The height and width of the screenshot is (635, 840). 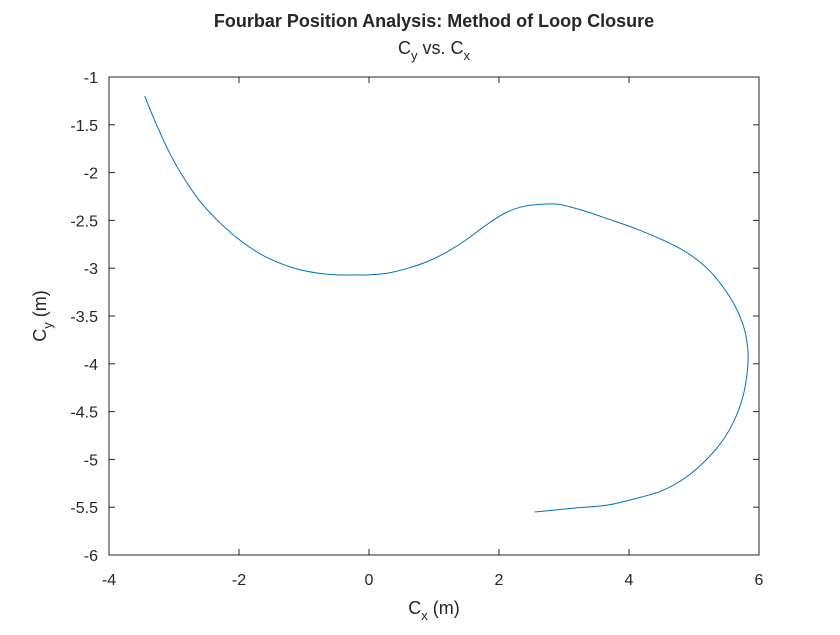 What do you see at coordinates (91, 269) in the screenshot?
I see `y-tick-label: -3` at bounding box center [91, 269].